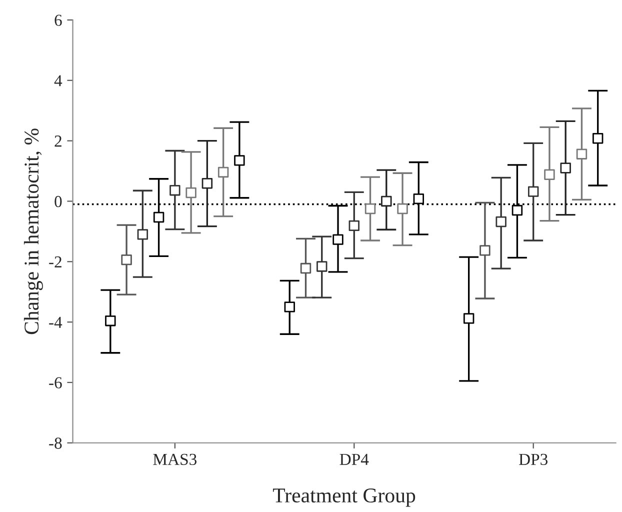 The width and height of the screenshot is (622, 512). What do you see at coordinates (33, 231) in the screenshot?
I see `y-axis-title: Change in hematocrit, %` at bounding box center [33, 231].